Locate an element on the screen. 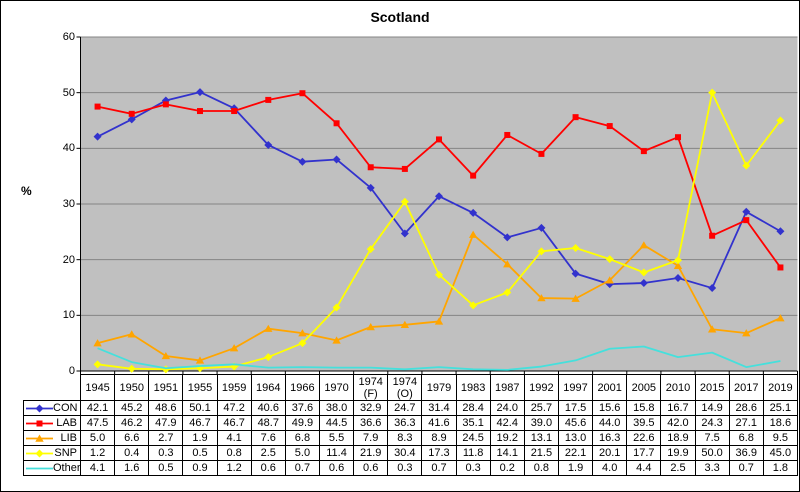 Image resolution: width=800 pixels, height=492 pixels. value-cell: 46.2 is located at coordinates (132, 423).